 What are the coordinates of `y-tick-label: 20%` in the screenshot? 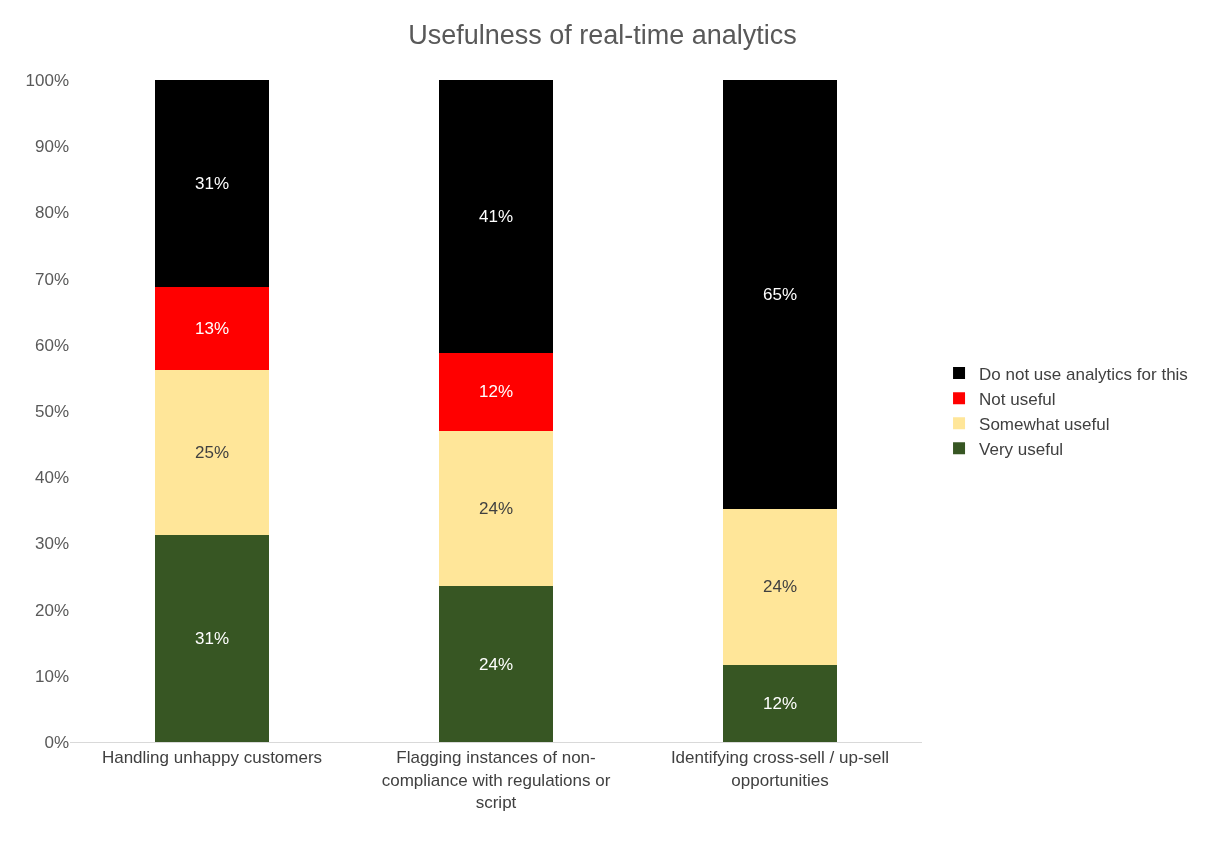 It's located at (51, 610).